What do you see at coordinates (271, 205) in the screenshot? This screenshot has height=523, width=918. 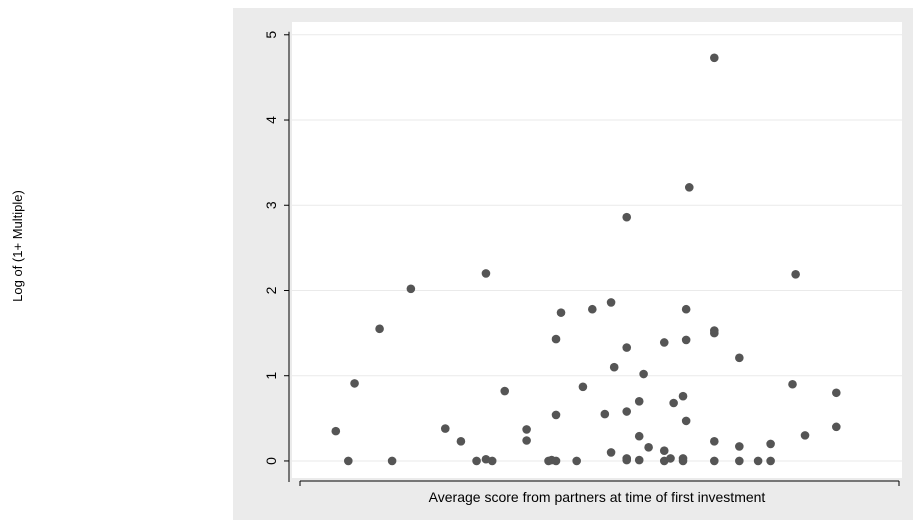 I see `y-tick-label: 3` at bounding box center [271, 205].